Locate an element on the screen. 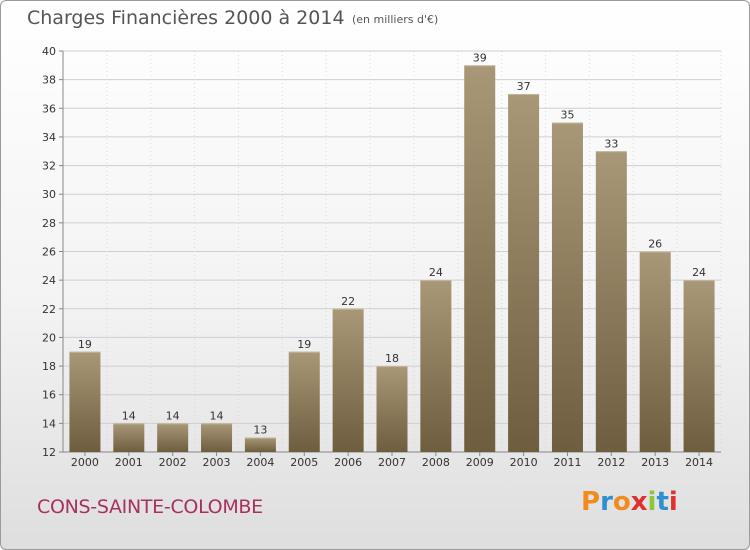 The height and width of the screenshot is (550, 750). bar-2009 is located at coordinates (480, 259).